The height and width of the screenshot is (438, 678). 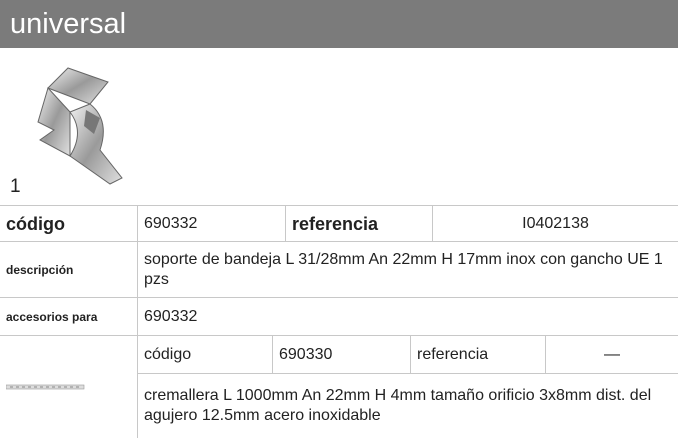 What do you see at coordinates (611, 354) in the screenshot?
I see `value: —` at bounding box center [611, 354].